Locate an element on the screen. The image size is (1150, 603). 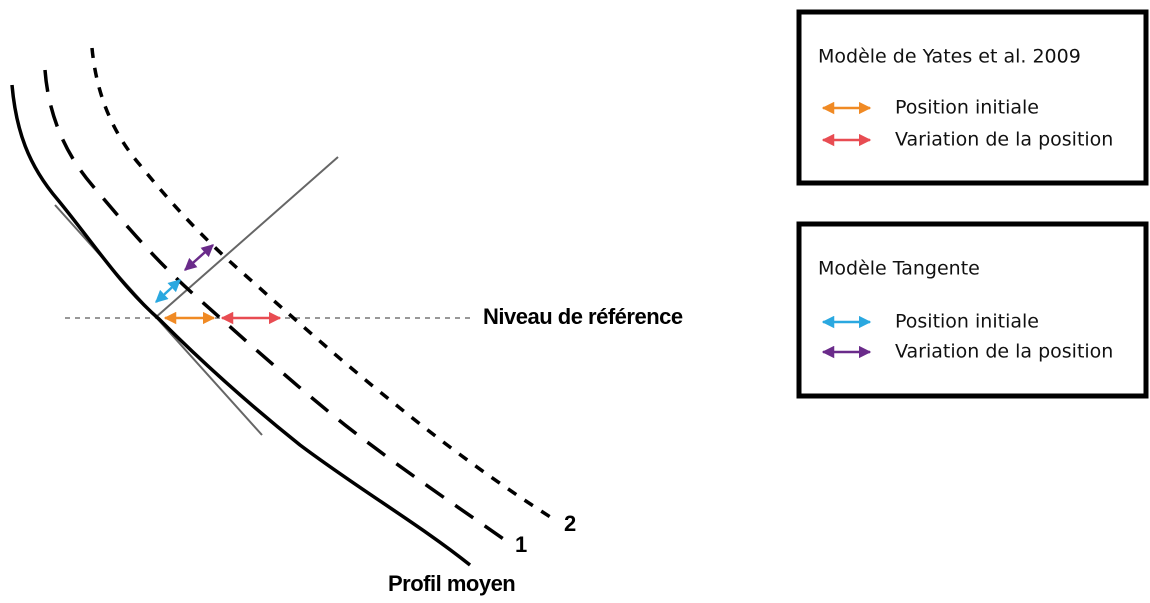
legend-title: Modèle Tangente is located at coordinates (899, 269).